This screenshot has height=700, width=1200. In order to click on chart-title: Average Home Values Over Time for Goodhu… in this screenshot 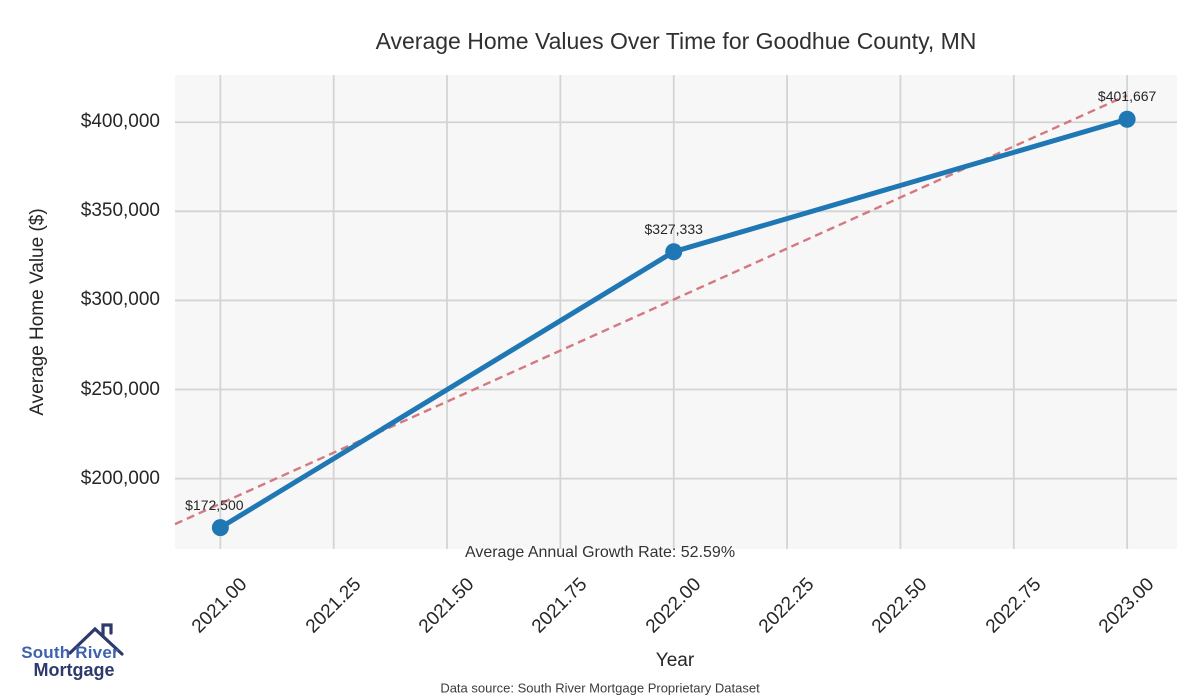, I will do `click(676, 41)`.